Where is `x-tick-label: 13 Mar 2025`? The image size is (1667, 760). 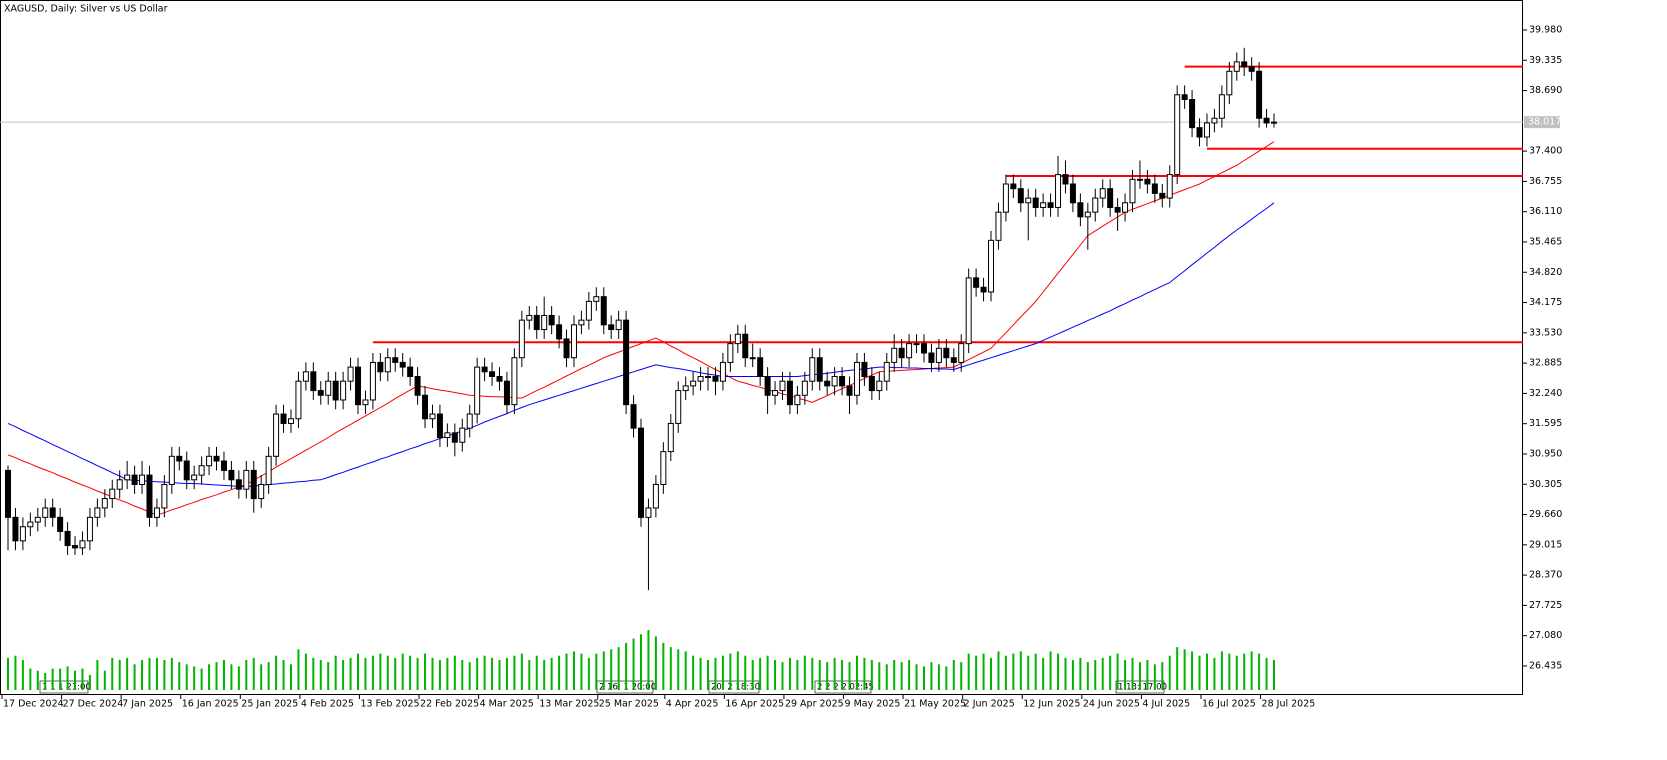
x-tick-label: 13 Mar 2025 is located at coordinates (569, 704).